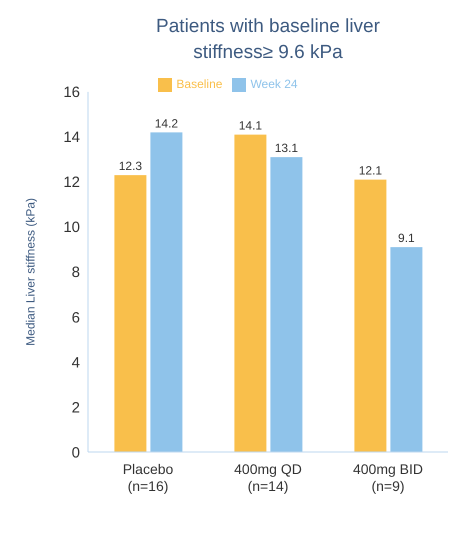 This screenshot has height=539, width=466. Describe the element at coordinates (76, 273) in the screenshot. I see `y-tick-label: 8` at that location.